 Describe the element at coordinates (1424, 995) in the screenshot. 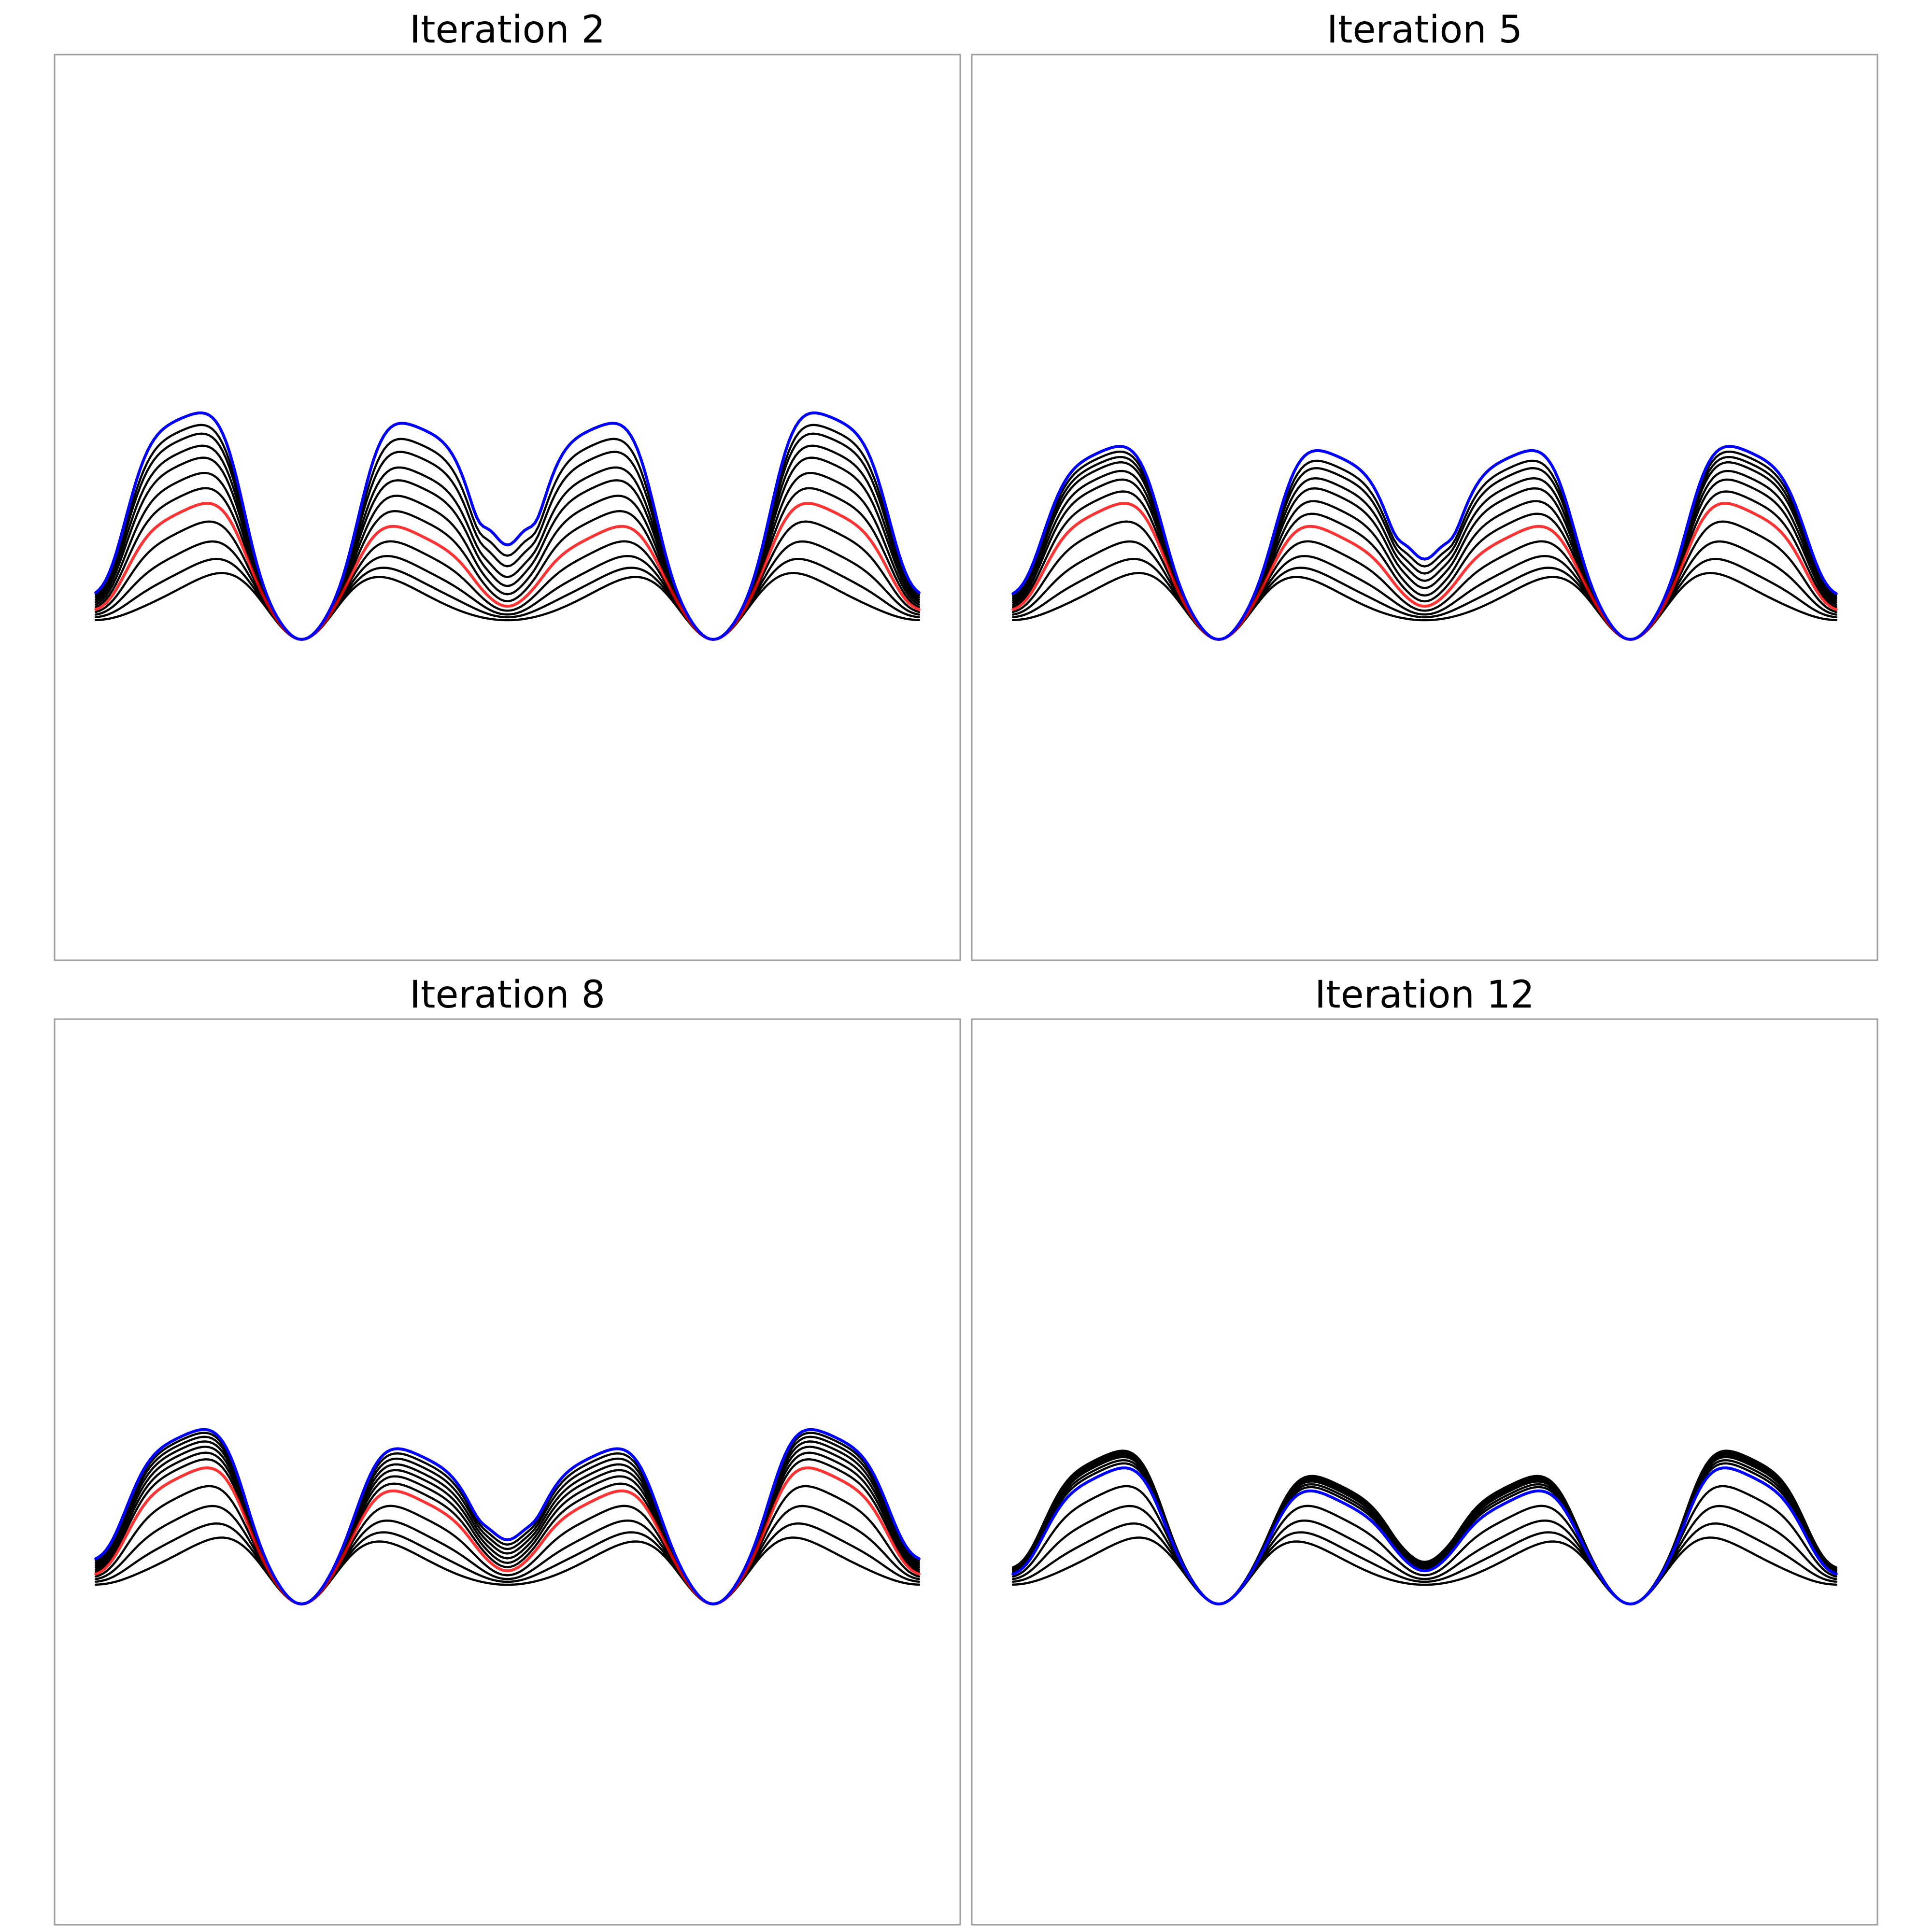

I see `panel-title: Iteration 12` at that location.